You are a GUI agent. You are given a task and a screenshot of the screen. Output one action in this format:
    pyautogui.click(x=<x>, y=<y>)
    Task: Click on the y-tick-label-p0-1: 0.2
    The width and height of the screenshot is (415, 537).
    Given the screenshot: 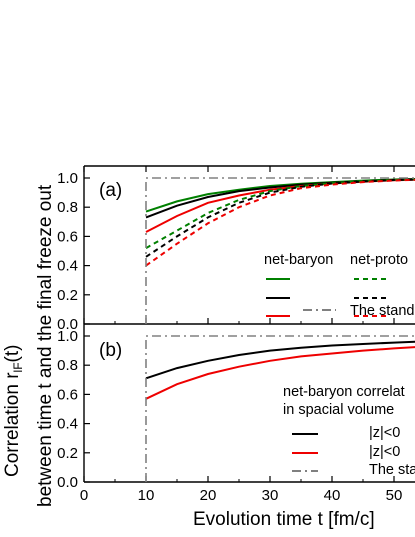 What is the action you would take?
    pyautogui.click(x=67, y=295)
    